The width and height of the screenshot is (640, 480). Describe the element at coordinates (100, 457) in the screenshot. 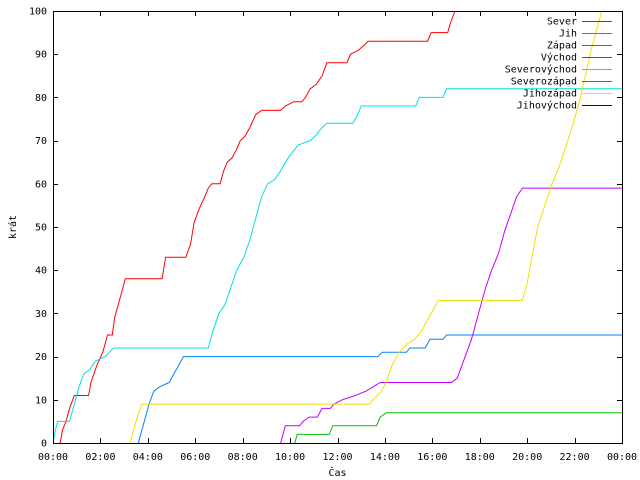

I see `x-tick-label: 02:00` at that location.